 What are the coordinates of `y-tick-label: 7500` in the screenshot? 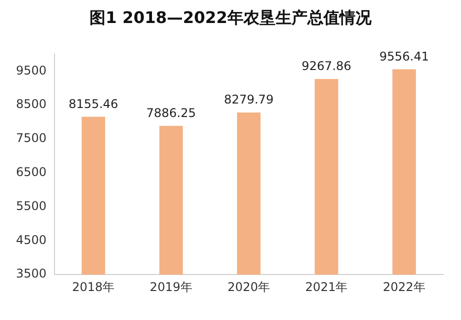 It's located at (31, 138).